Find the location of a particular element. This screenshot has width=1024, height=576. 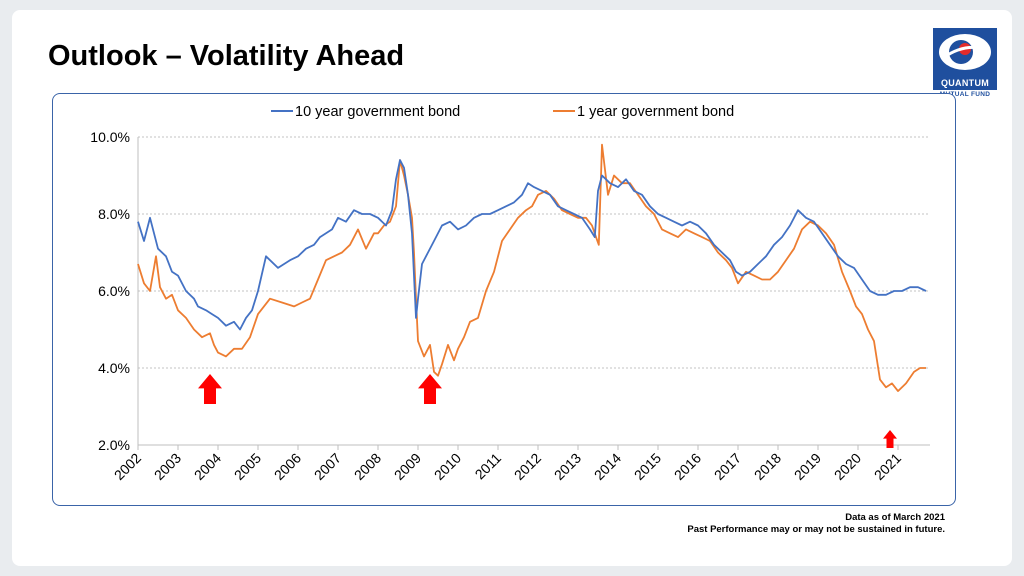

logo-text: QUANTUM is located at coordinates (965, 83).